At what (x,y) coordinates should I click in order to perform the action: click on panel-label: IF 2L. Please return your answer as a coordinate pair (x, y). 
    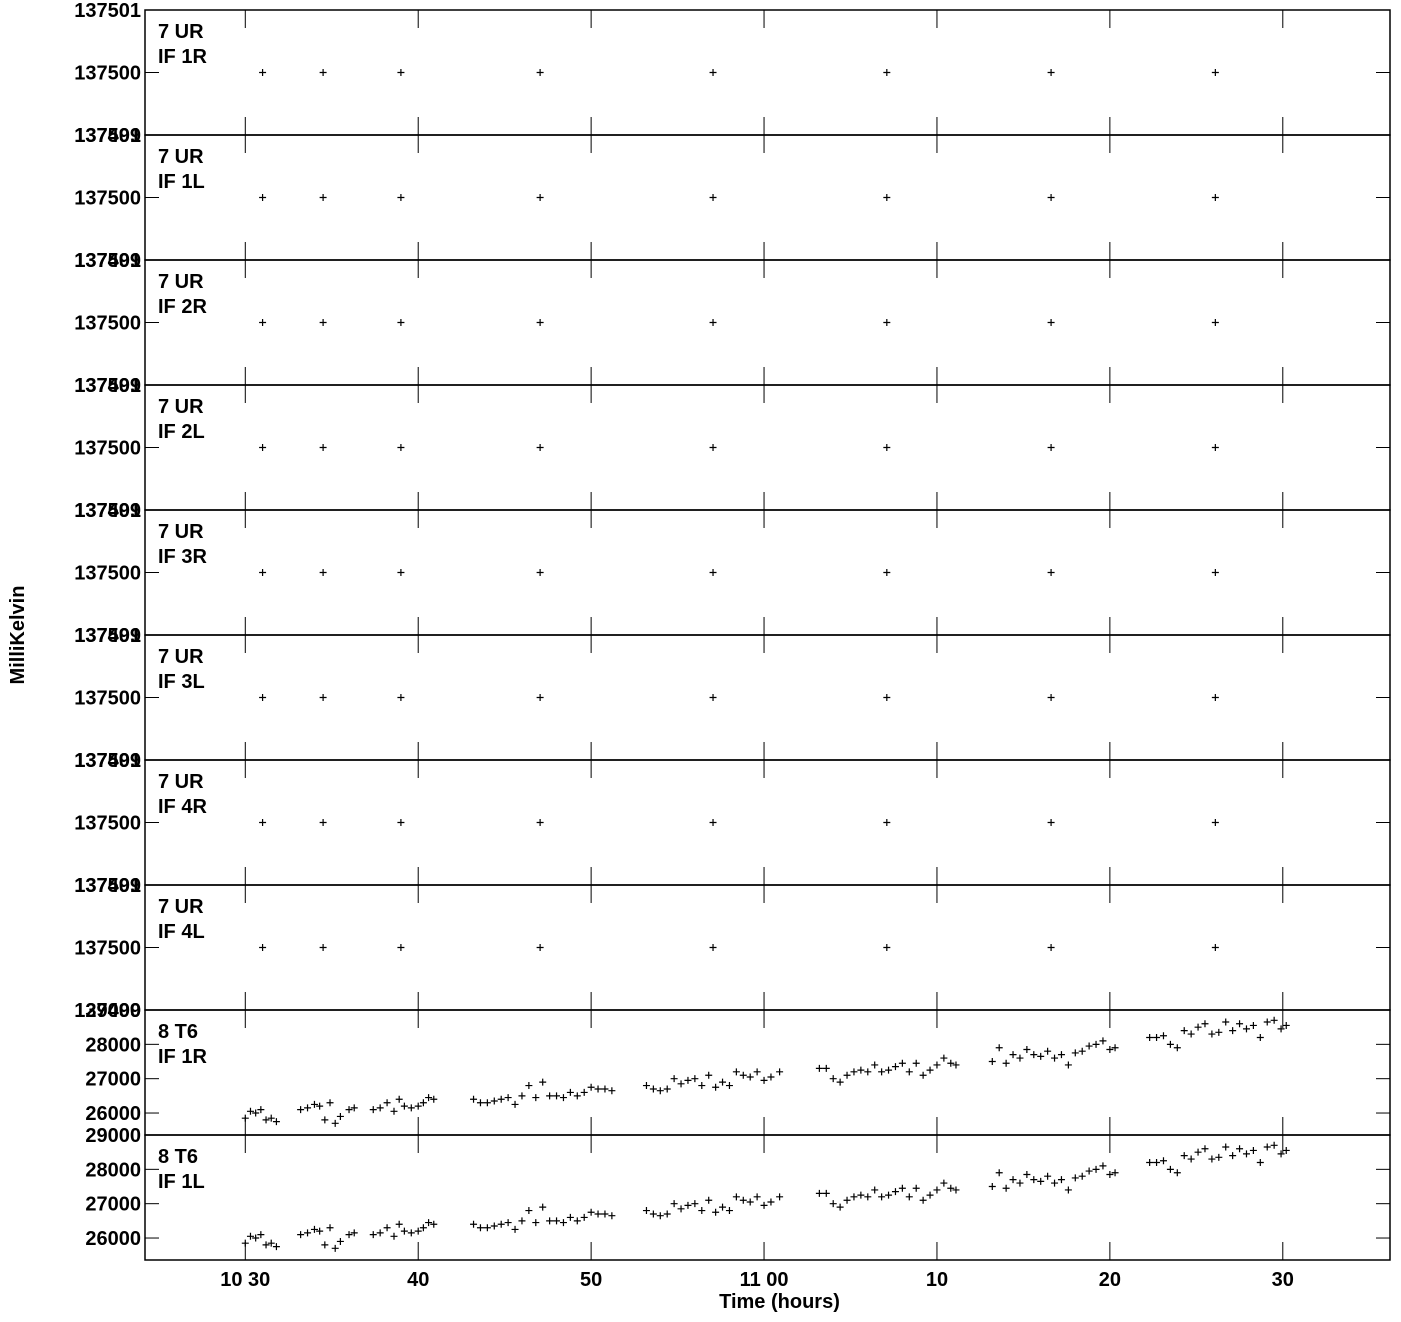
    Looking at the image, I should click on (181, 432).